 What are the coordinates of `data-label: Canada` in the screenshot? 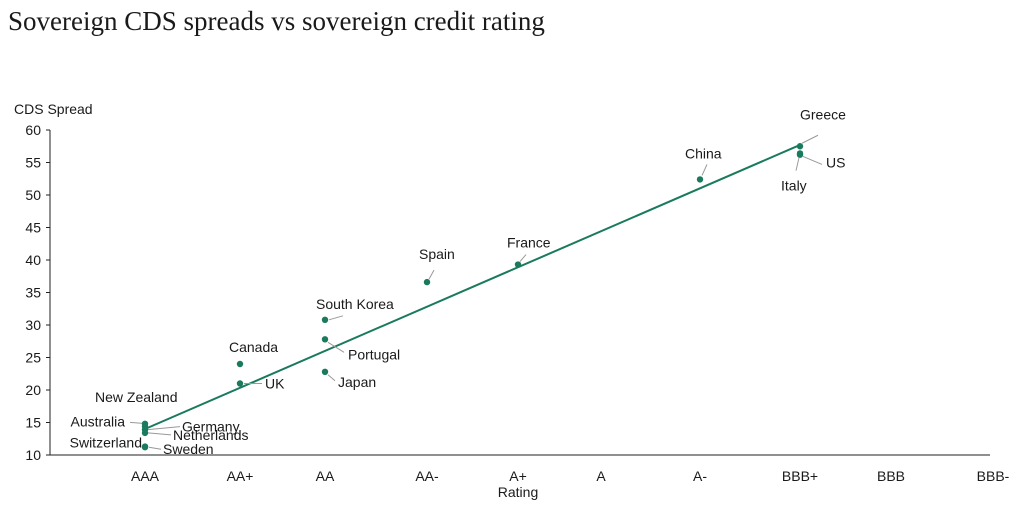 It's located at (253, 347).